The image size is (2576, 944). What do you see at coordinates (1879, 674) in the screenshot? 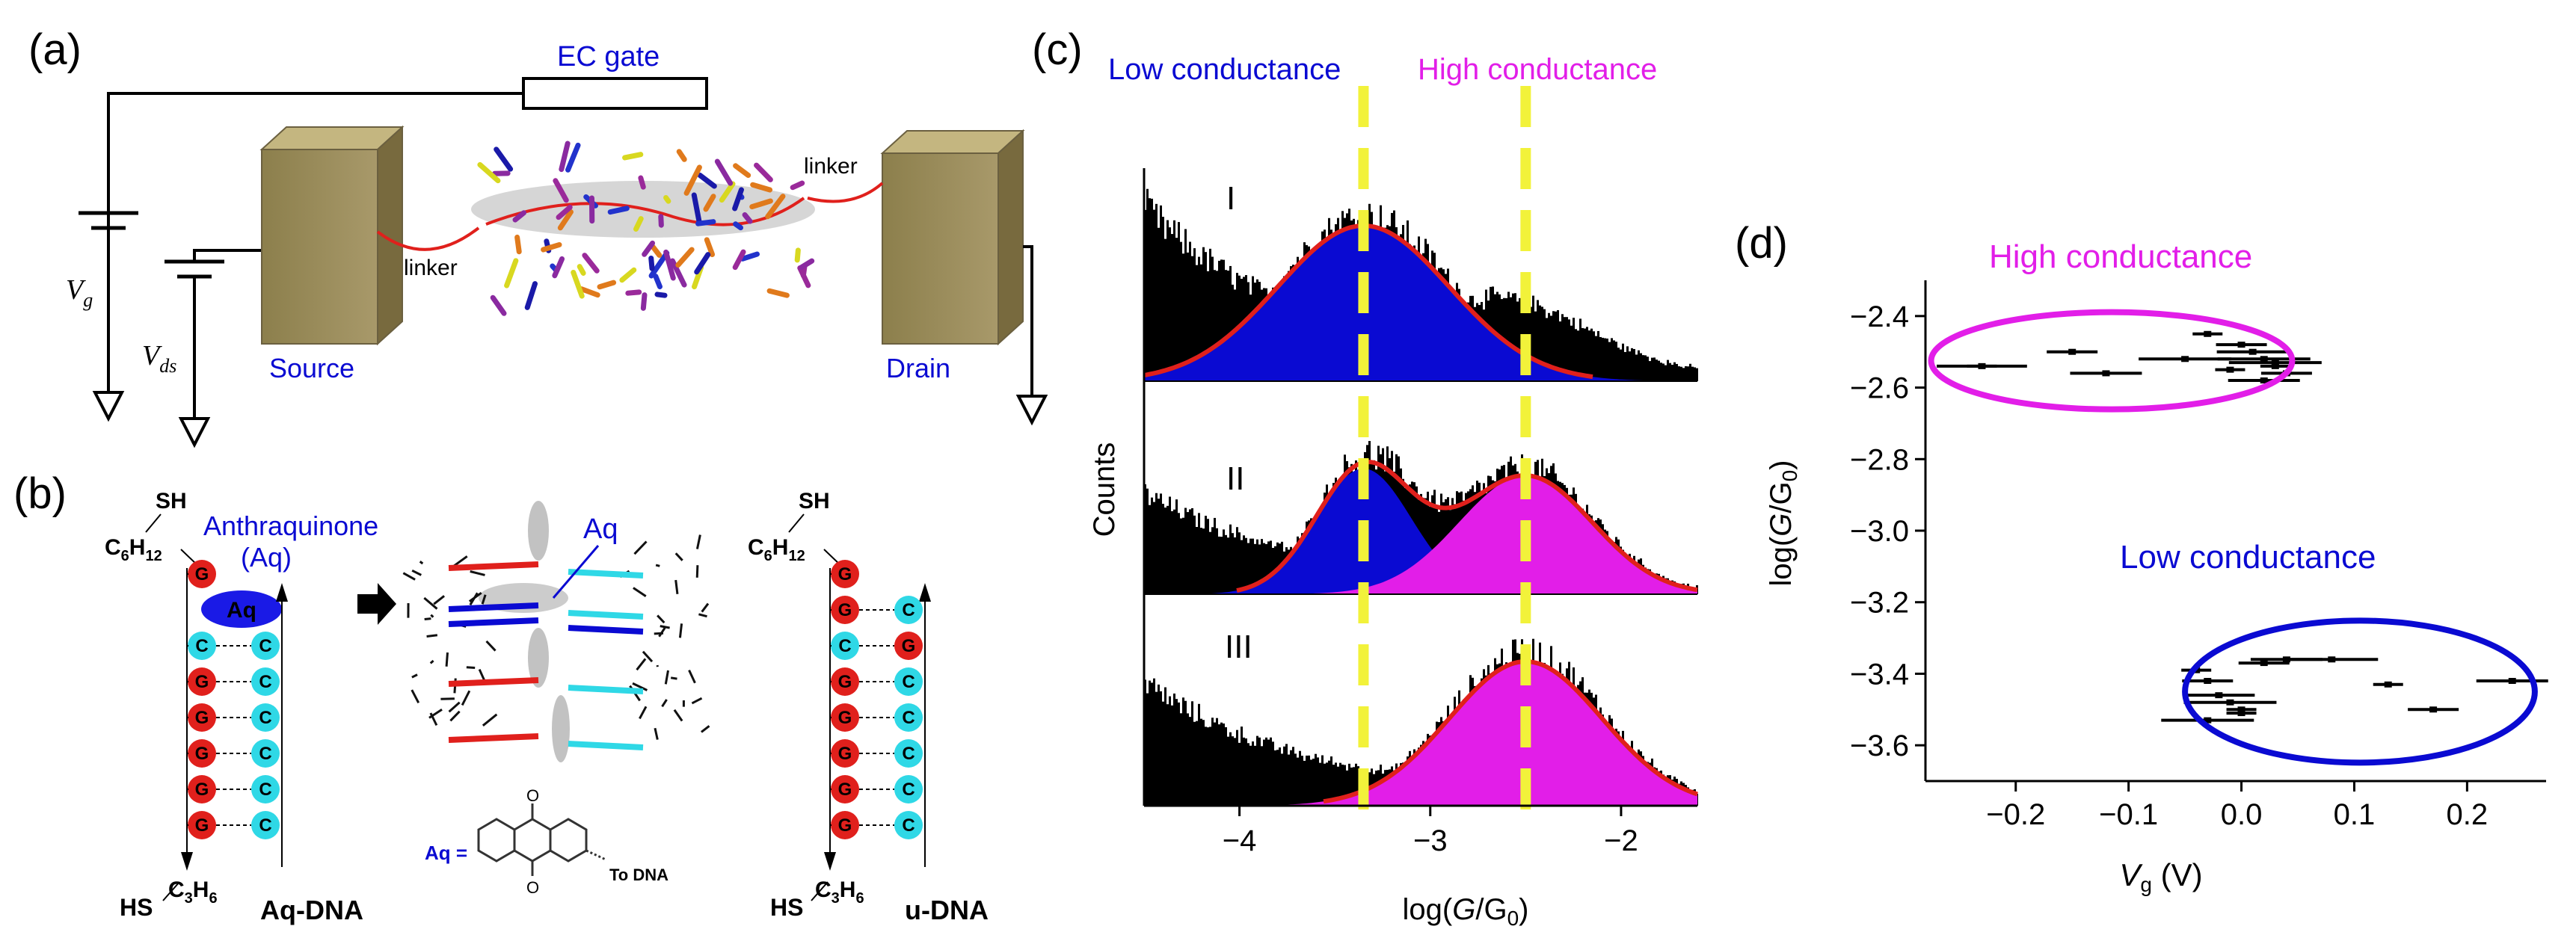
I see `scatter-ytick-label: −3.4` at bounding box center [1879, 674].